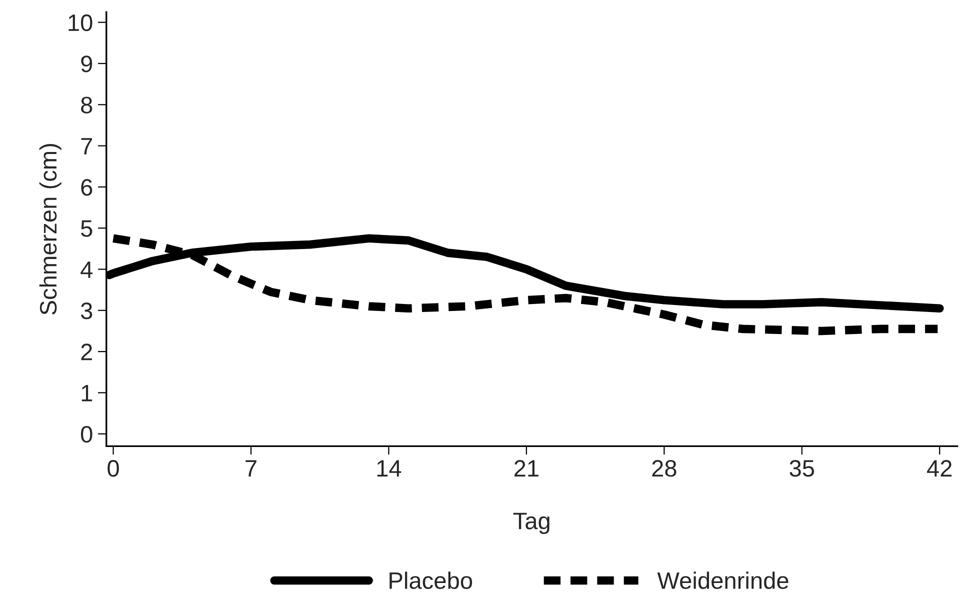 The height and width of the screenshot is (603, 967). What do you see at coordinates (86, 105) in the screenshot?
I see `y-tick-label: 8` at bounding box center [86, 105].